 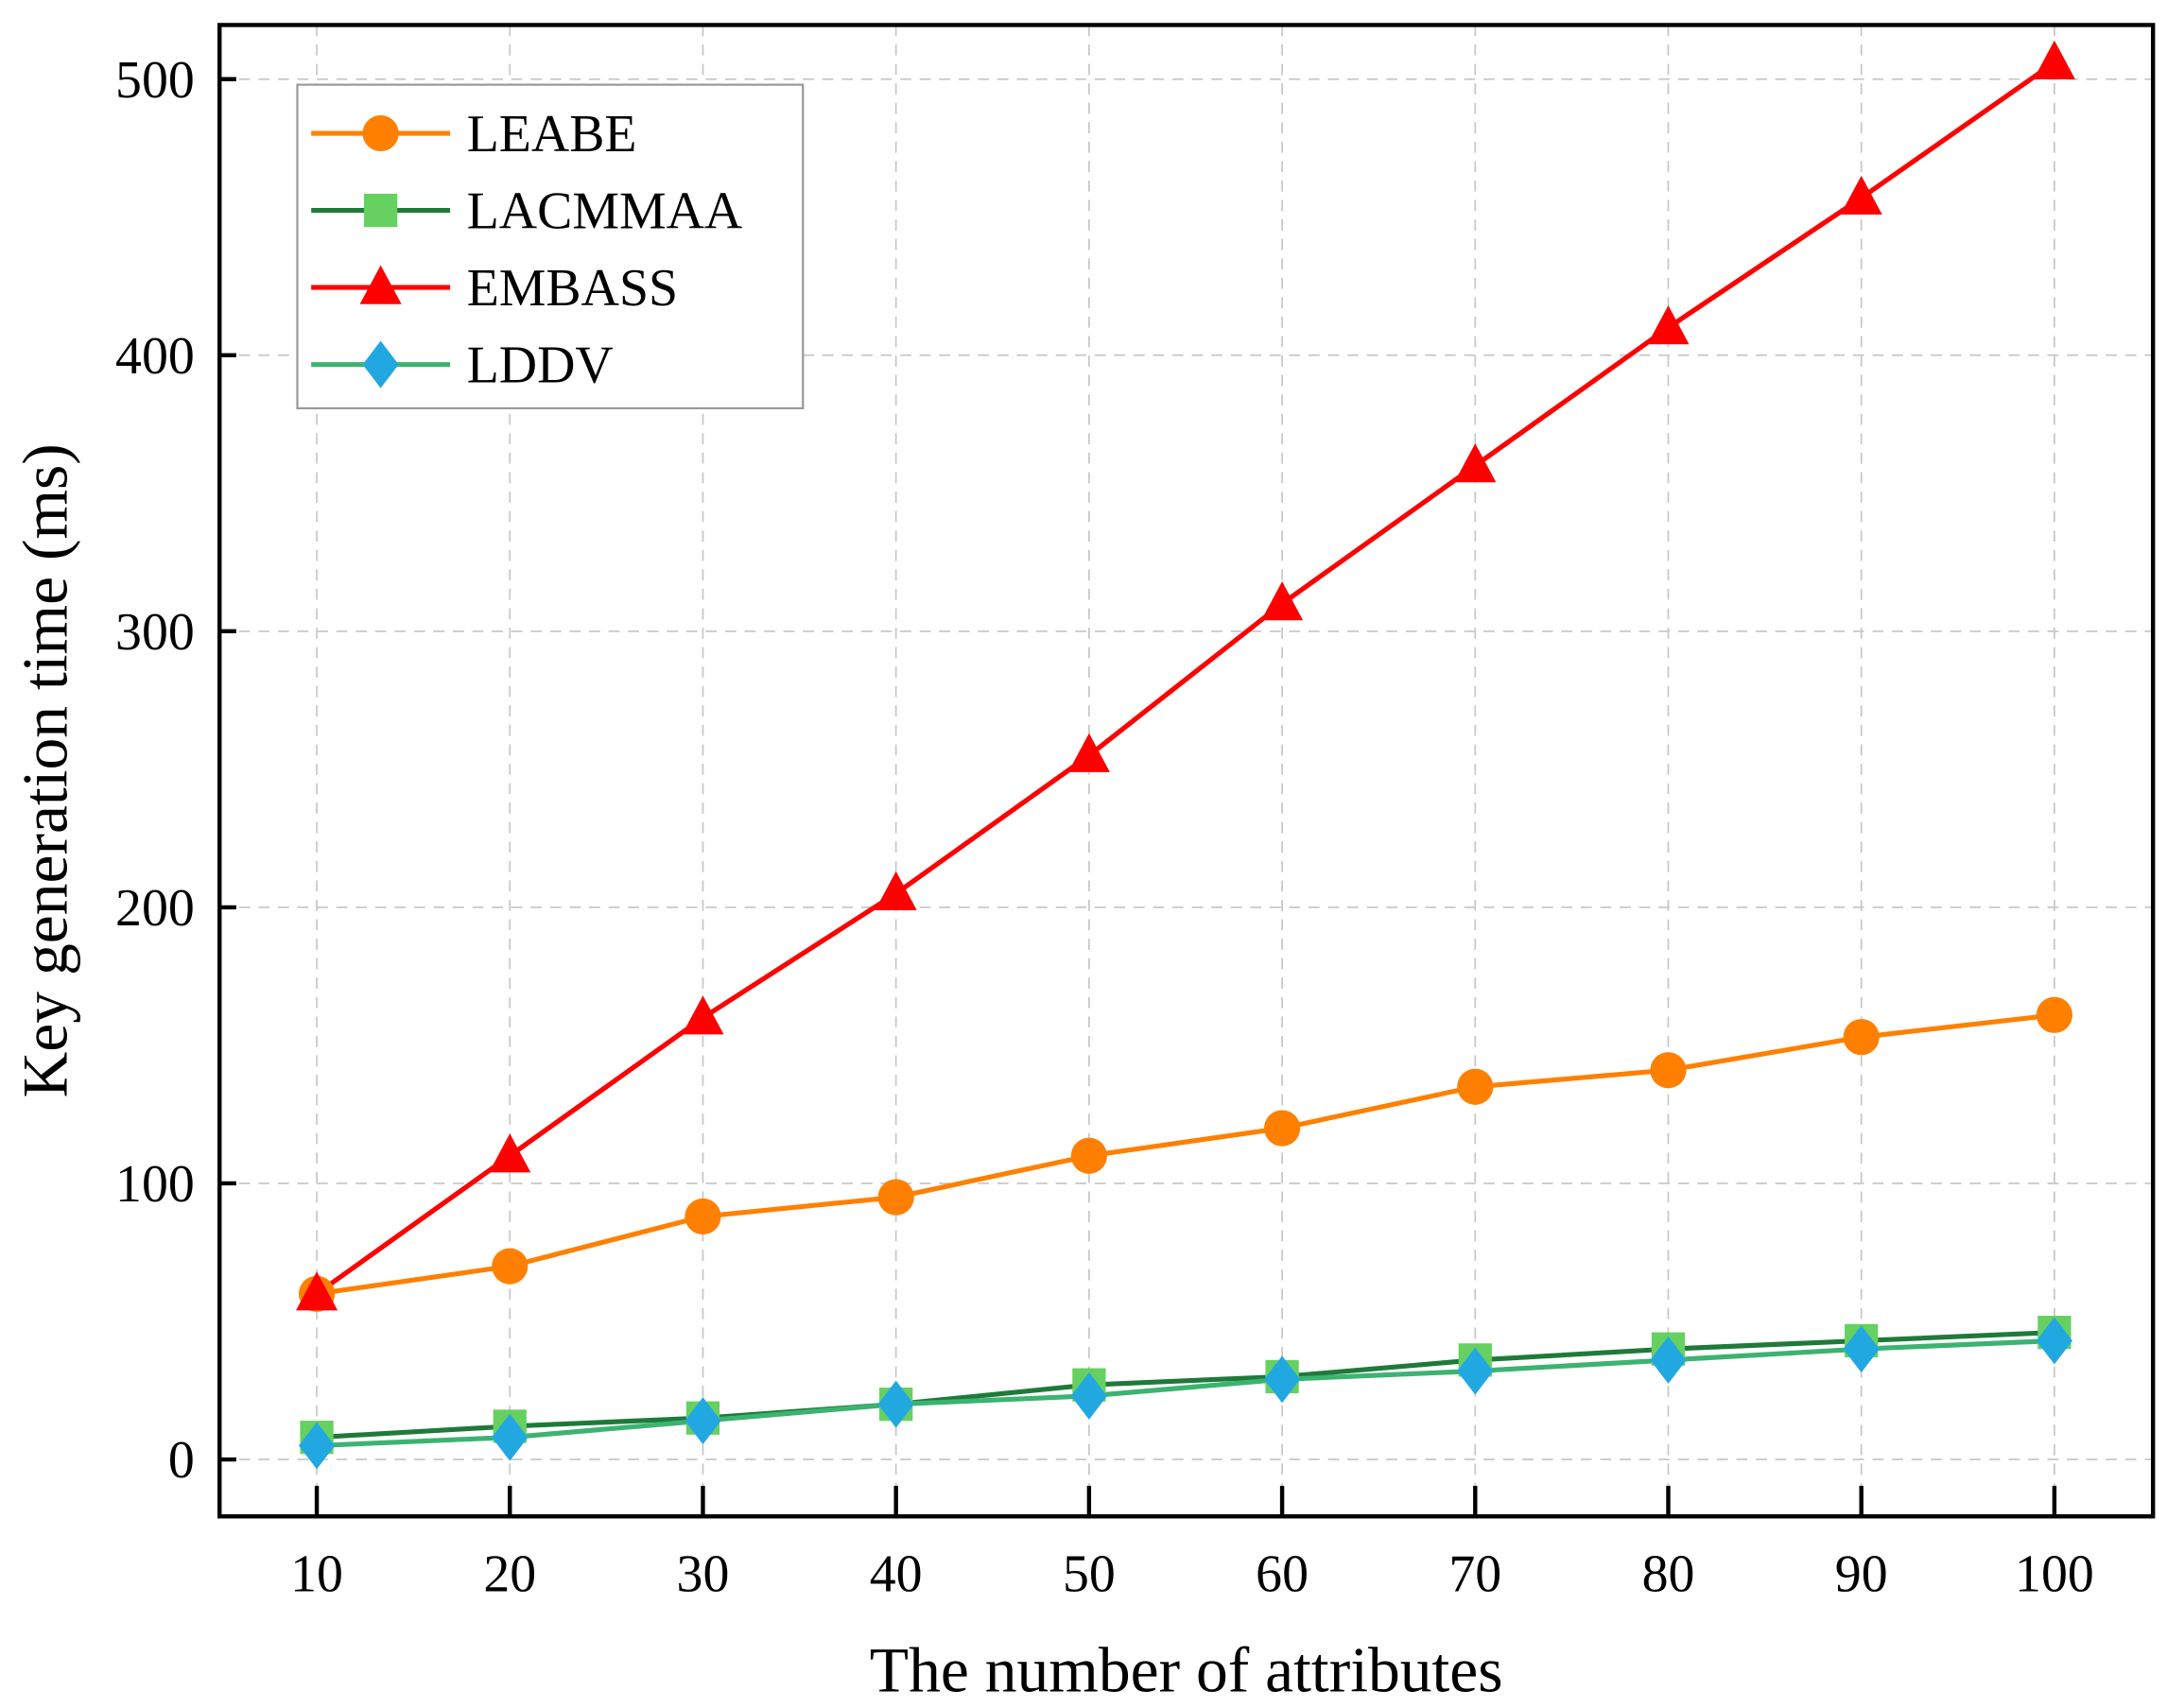 I want to click on legend-label: LDDV, so click(x=540, y=365).